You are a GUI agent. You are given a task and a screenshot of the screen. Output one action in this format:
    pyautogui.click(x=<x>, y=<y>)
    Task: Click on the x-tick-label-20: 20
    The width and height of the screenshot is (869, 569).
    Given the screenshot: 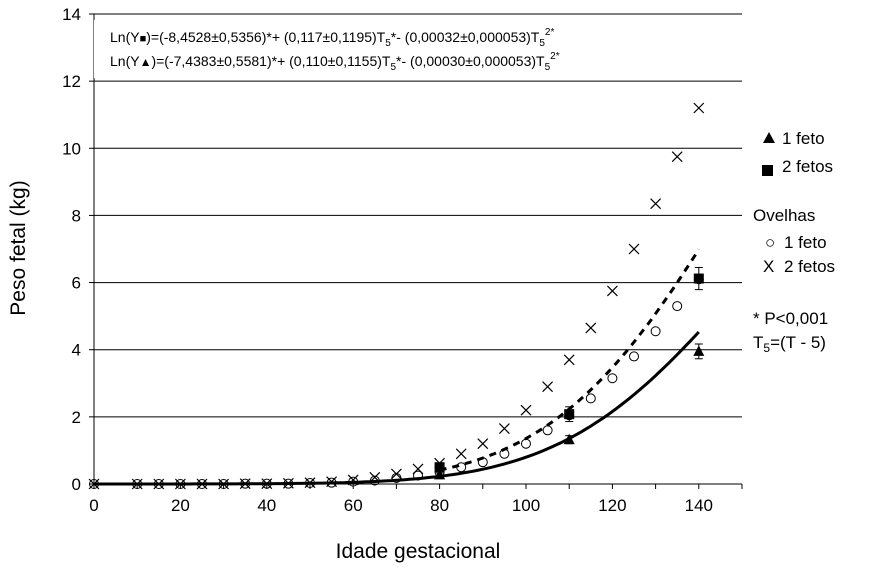 What is the action you would take?
    pyautogui.click(x=180, y=505)
    